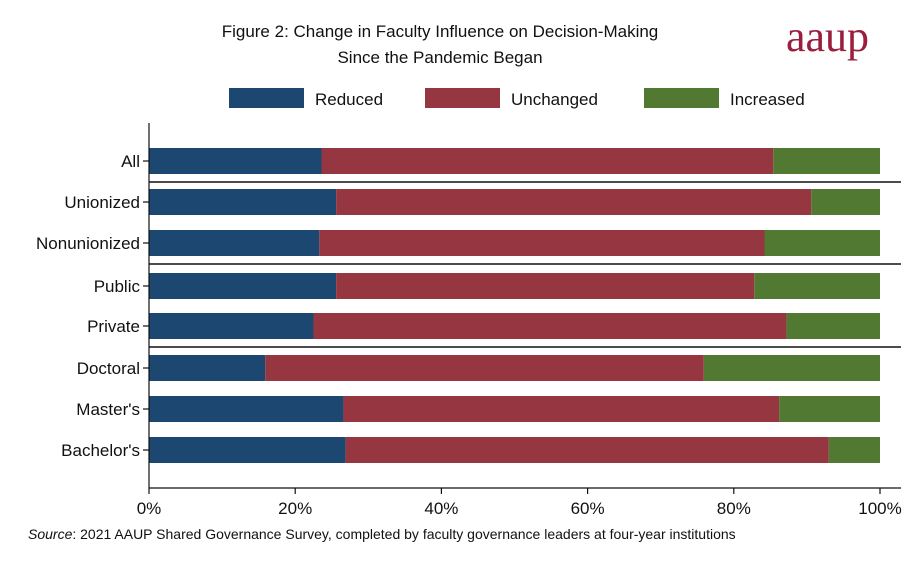 Image resolution: width=921 pixels, height=567 pixels. What do you see at coordinates (845, 202) in the screenshot?
I see `bar-unionized-increased` at bounding box center [845, 202].